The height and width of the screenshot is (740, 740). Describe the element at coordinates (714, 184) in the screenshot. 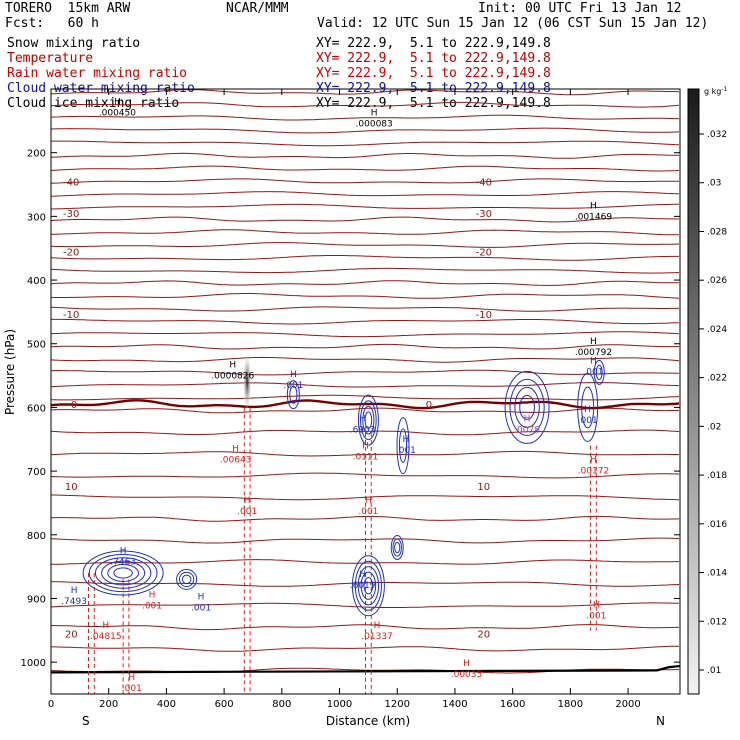

I see `colorbar-tick-label: .03` at that location.